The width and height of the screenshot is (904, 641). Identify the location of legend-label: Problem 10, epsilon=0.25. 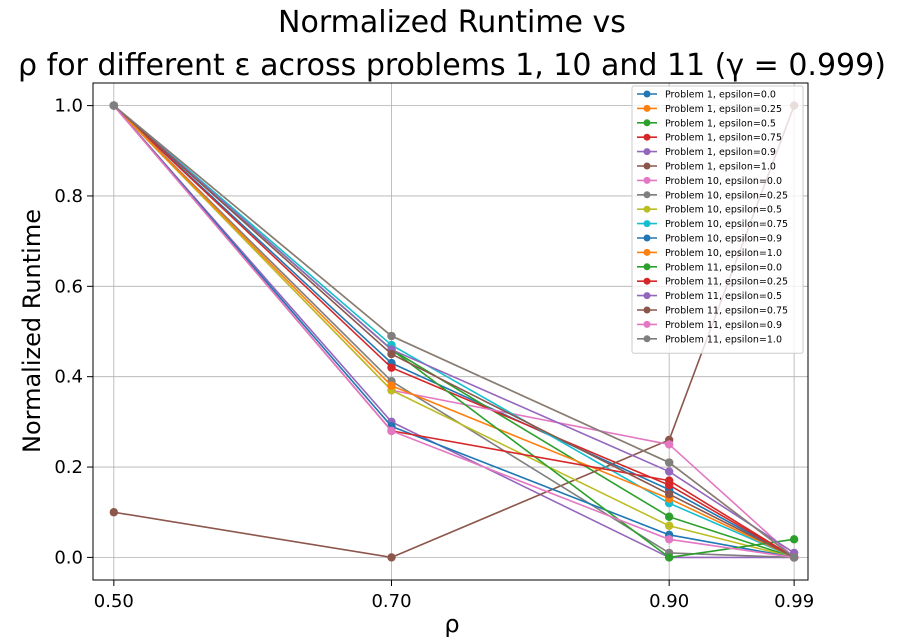
(726, 195).